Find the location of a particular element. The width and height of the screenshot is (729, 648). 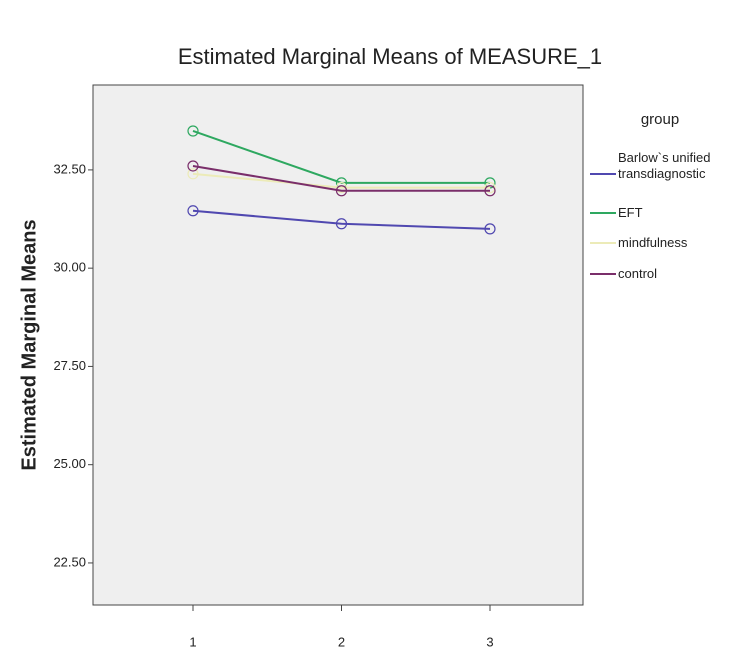

legend-label: control is located at coordinates (638, 273).